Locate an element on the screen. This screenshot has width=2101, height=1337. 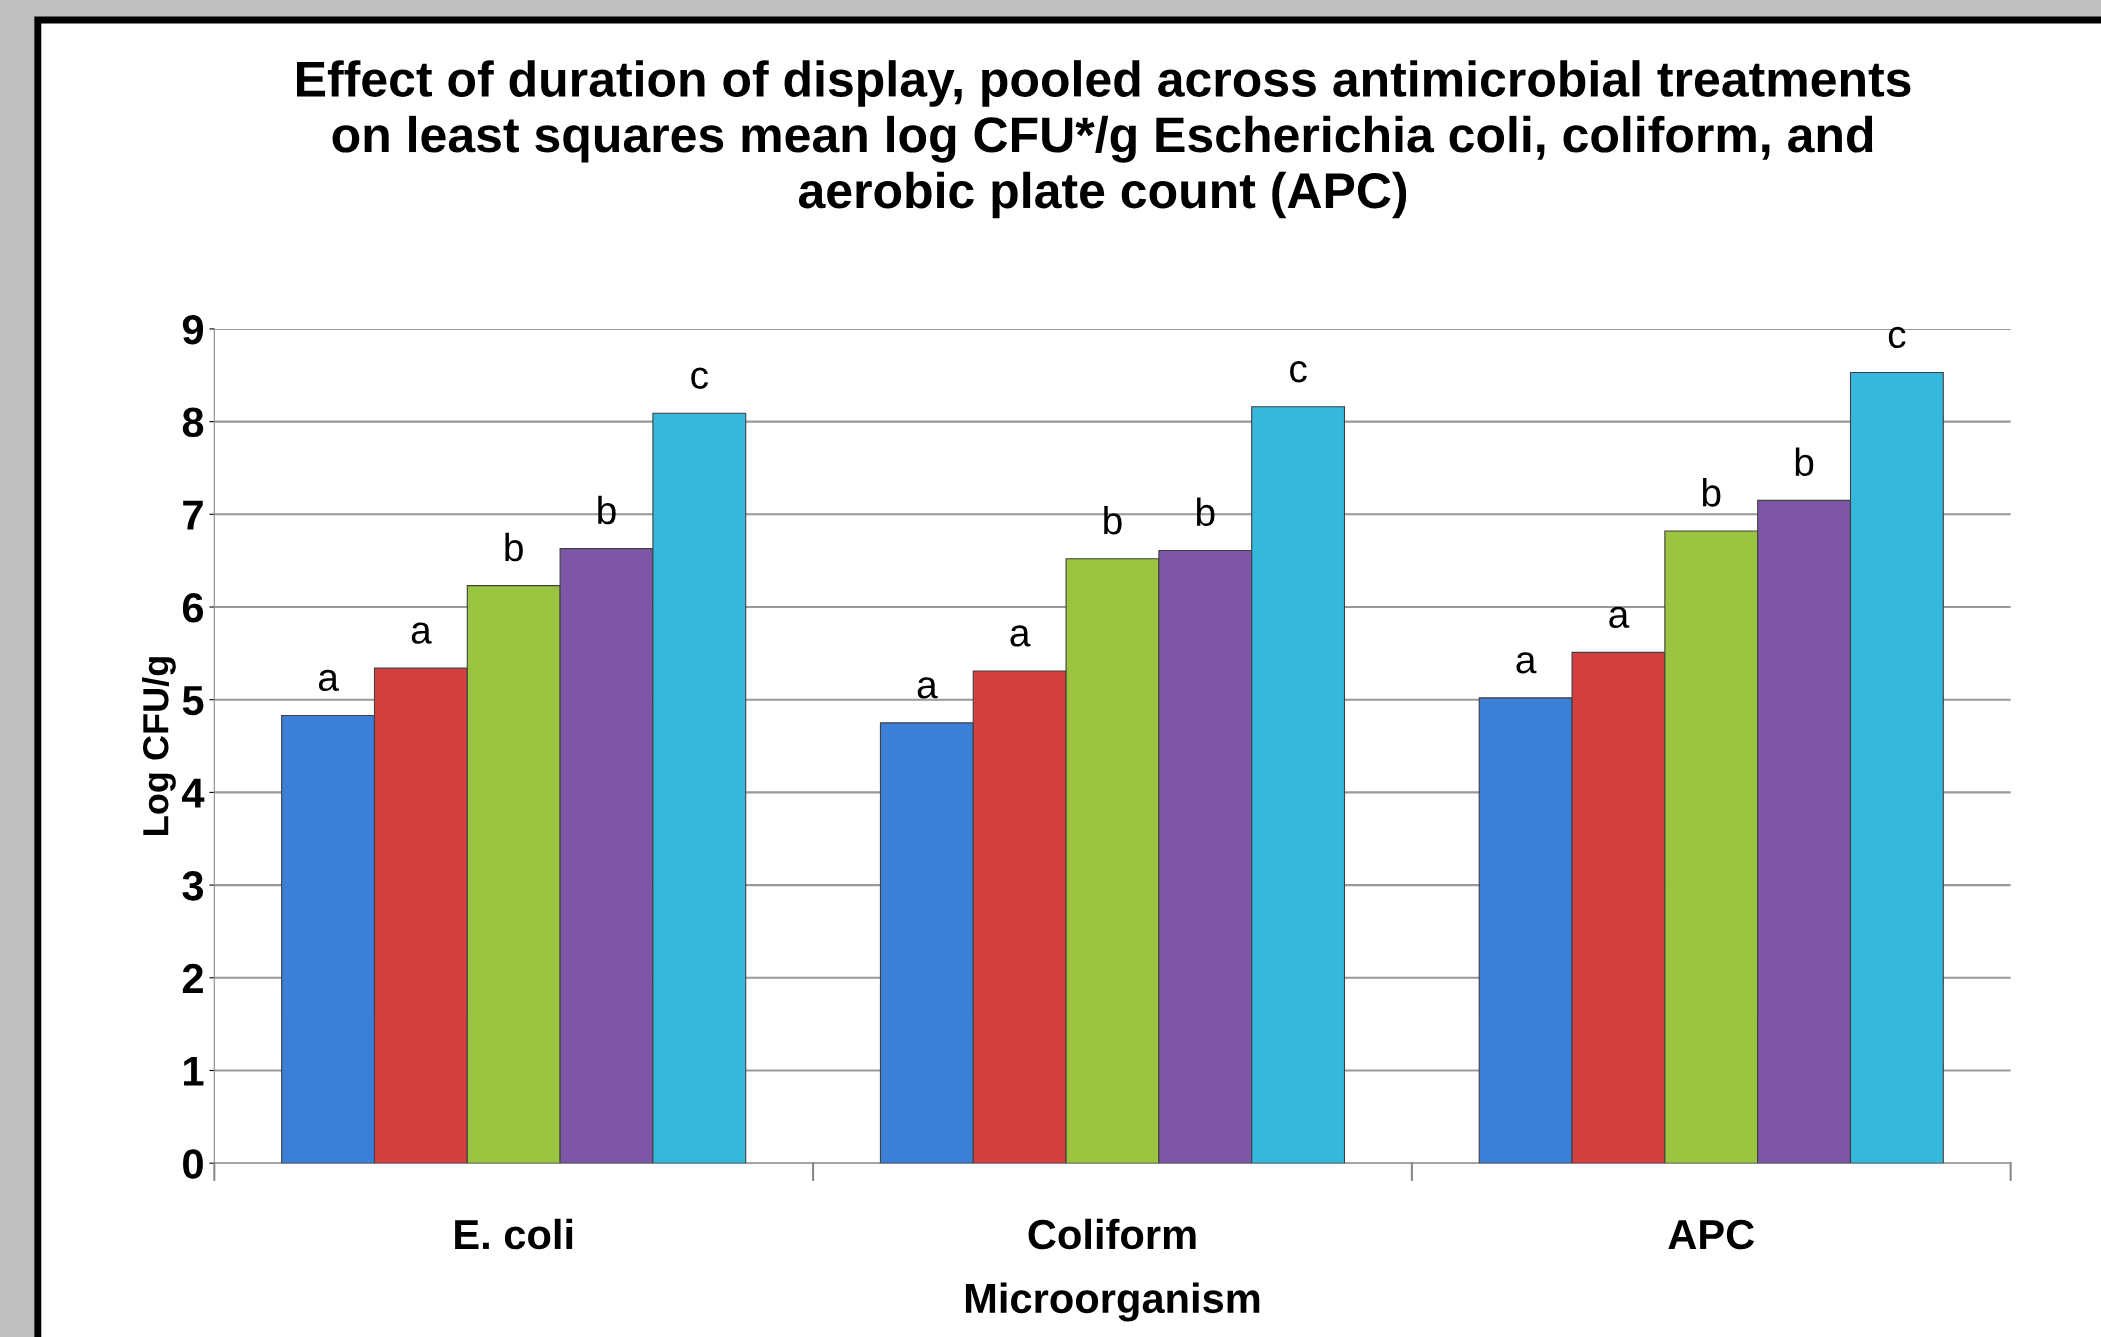
x-tick-label: Coliform is located at coordinates (1112, 1234).